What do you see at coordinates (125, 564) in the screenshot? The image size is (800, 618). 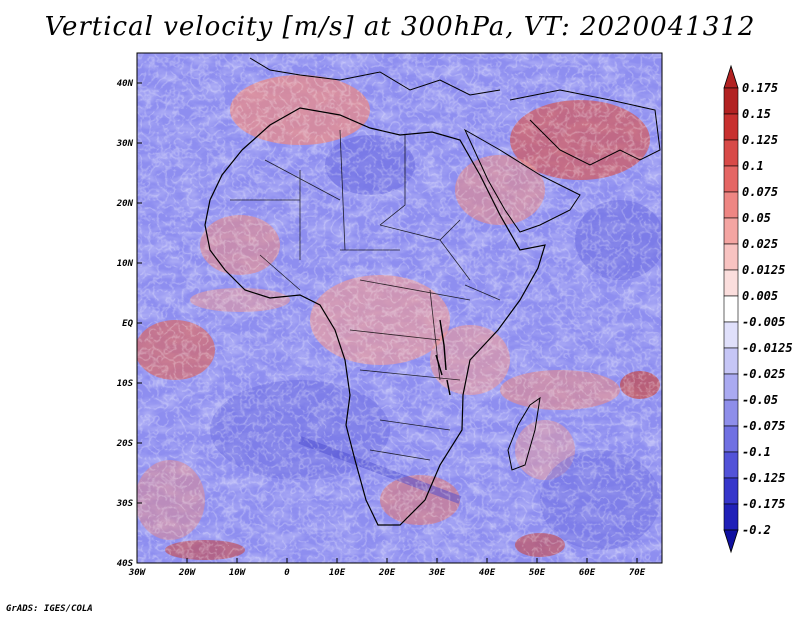 I see `lat-label: 40S` at bounding box center [125, 564].